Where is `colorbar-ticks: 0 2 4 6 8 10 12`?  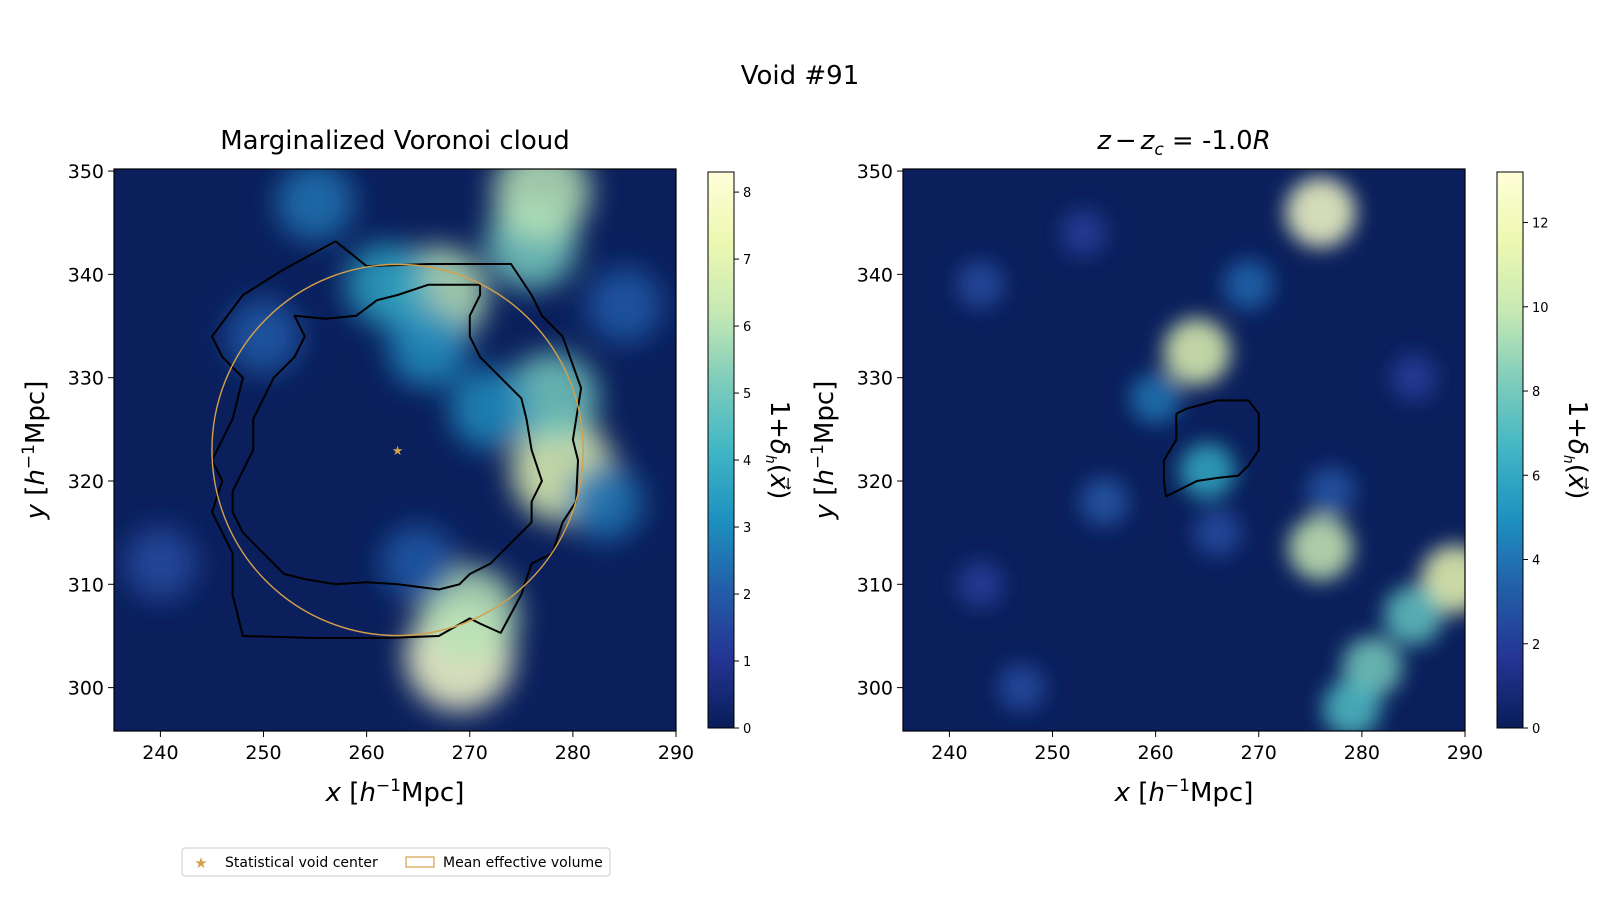
colorbar-ticks: 0 2 4 6 8 10 12 is located at coordinates (1536, 477).